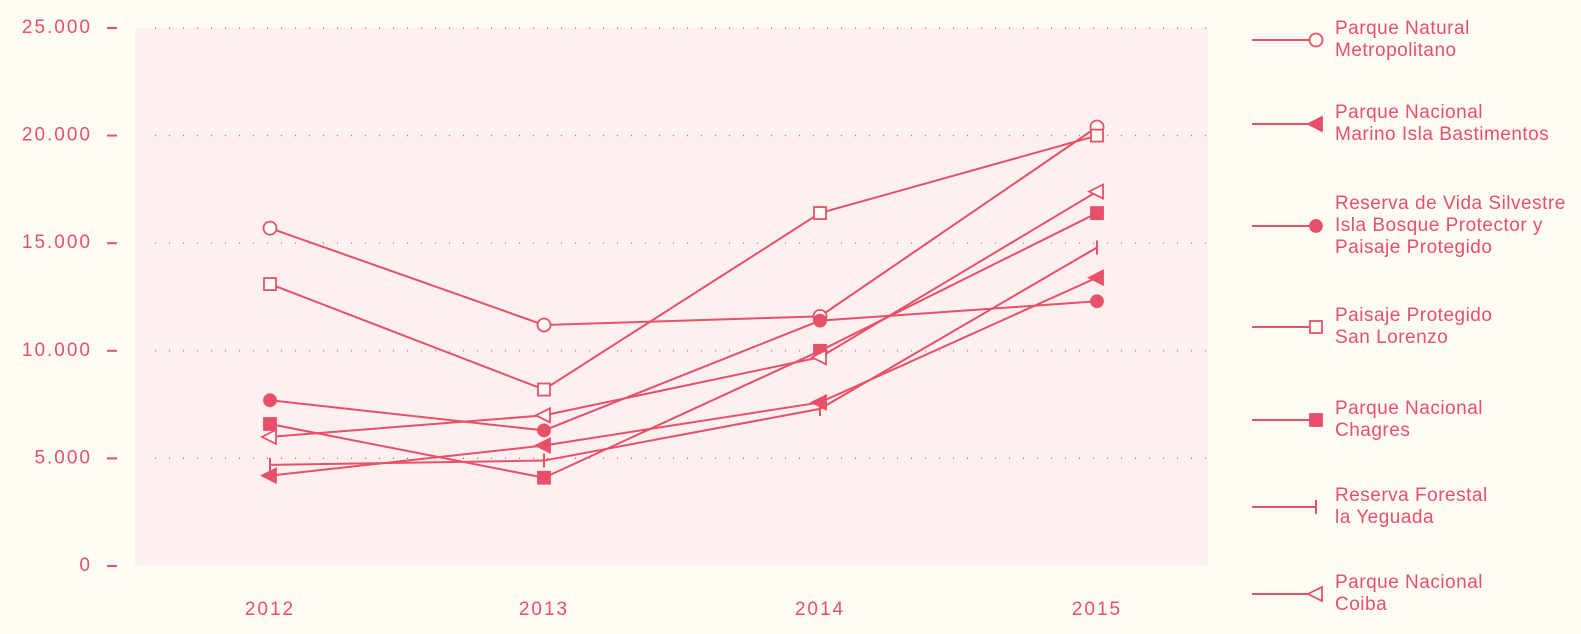  Describe the element at coordinates (57, 135) in the screenshot. I see `y-tick-label: 20.000` at that location.